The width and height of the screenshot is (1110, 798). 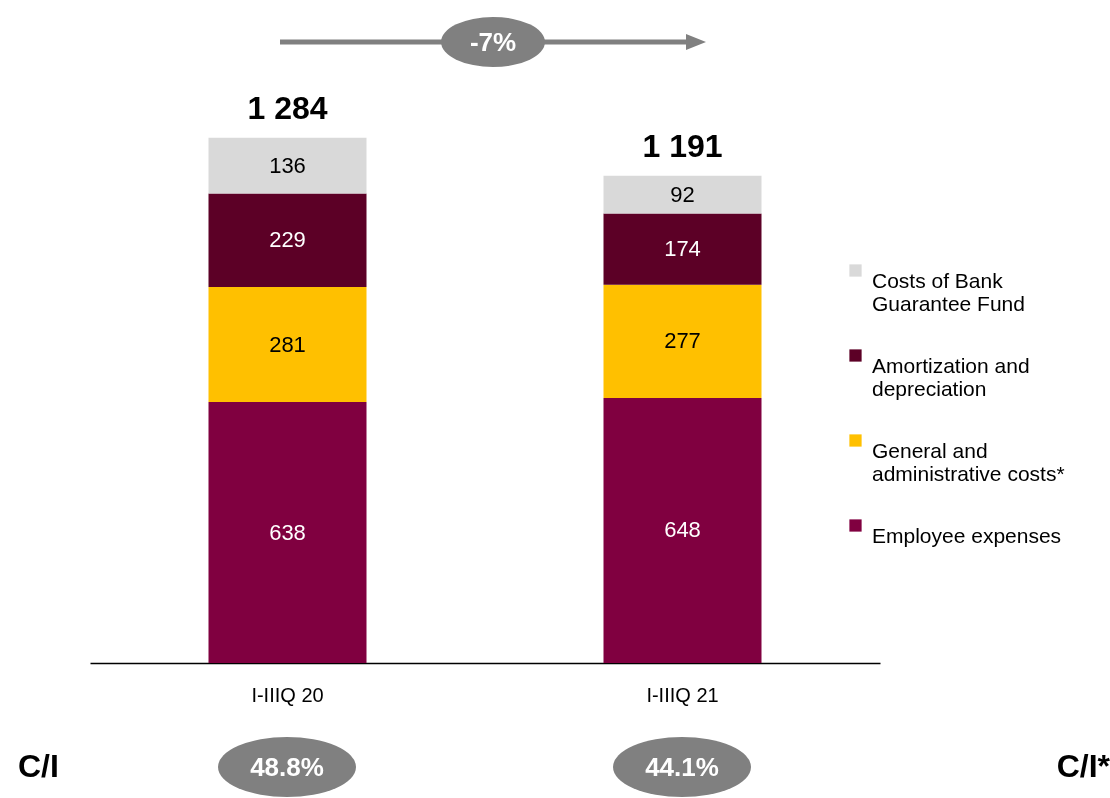 I want to click on data-label: 136, so click(x=287, y=165).